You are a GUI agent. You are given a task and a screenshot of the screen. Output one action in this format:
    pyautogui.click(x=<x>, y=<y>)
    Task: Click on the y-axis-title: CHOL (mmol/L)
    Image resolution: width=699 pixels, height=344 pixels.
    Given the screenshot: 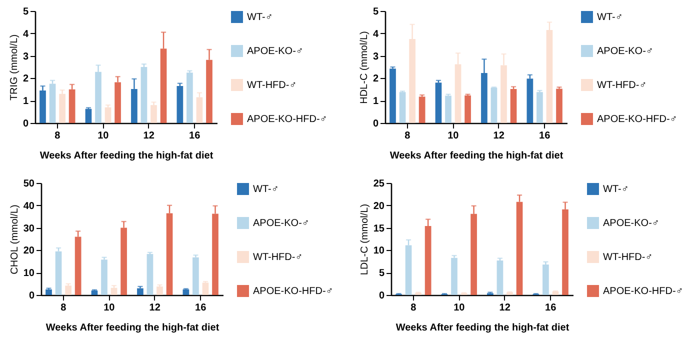 What is the action you would take?
    pyautogui.click(x=14, y=239)
    